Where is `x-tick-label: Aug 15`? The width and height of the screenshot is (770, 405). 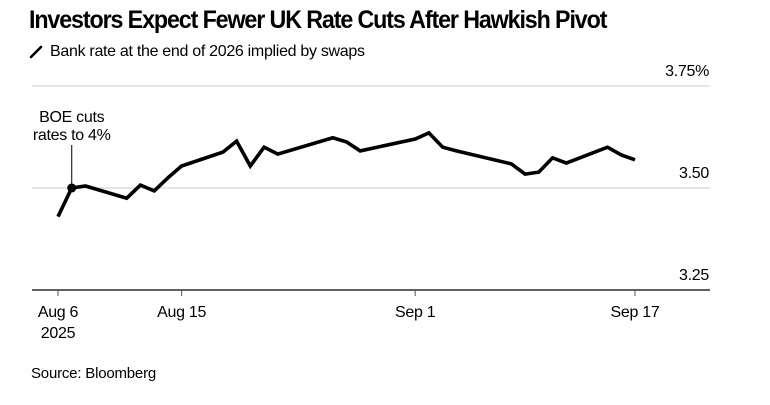
x-tick-label: Aug 15 is located at coordinates (181, 312).